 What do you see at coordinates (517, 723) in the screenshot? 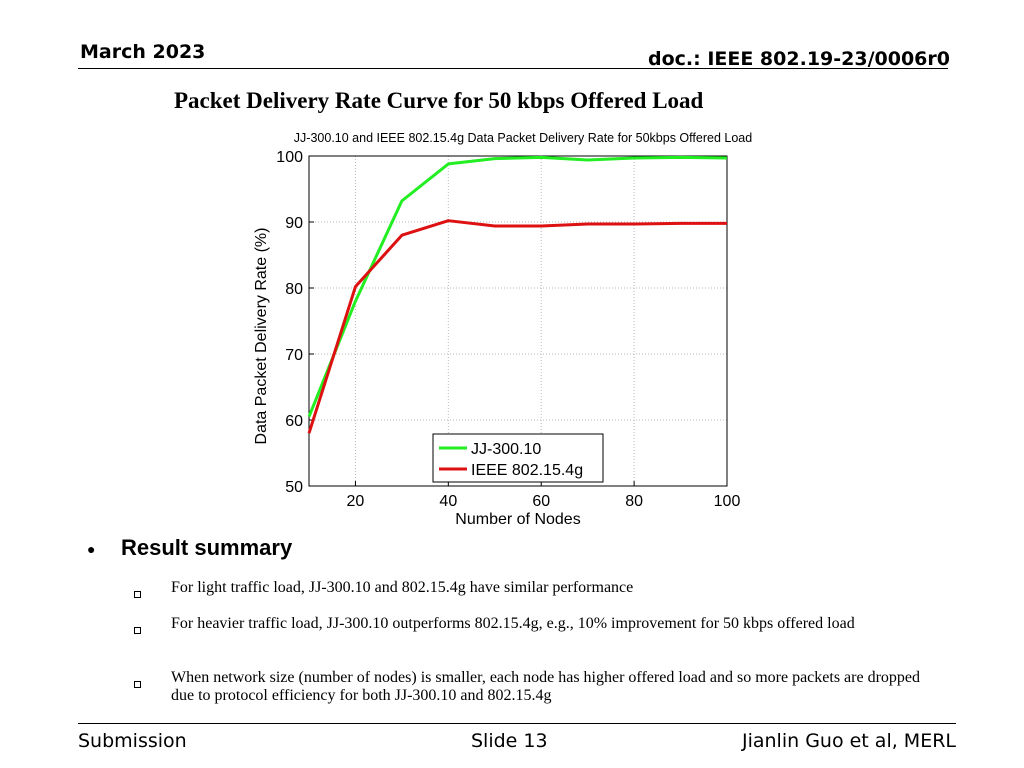
I see `footer-rule` at bounding box center [517, 723].